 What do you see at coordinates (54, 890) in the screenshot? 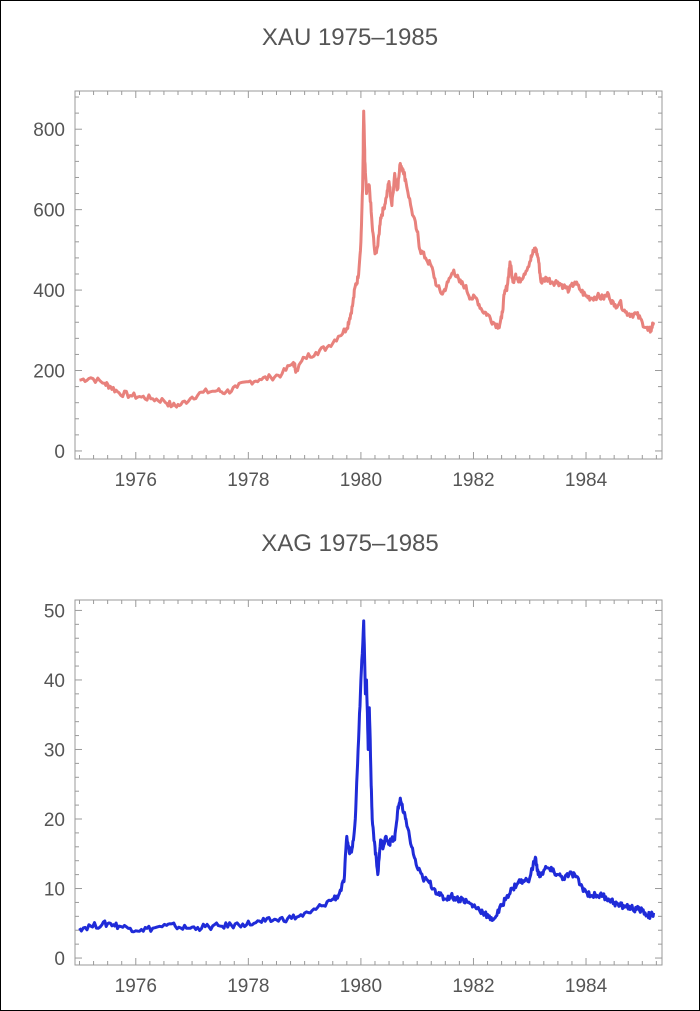
I see `y-tick-label-xag: 10` at bounding box center [54, 890].